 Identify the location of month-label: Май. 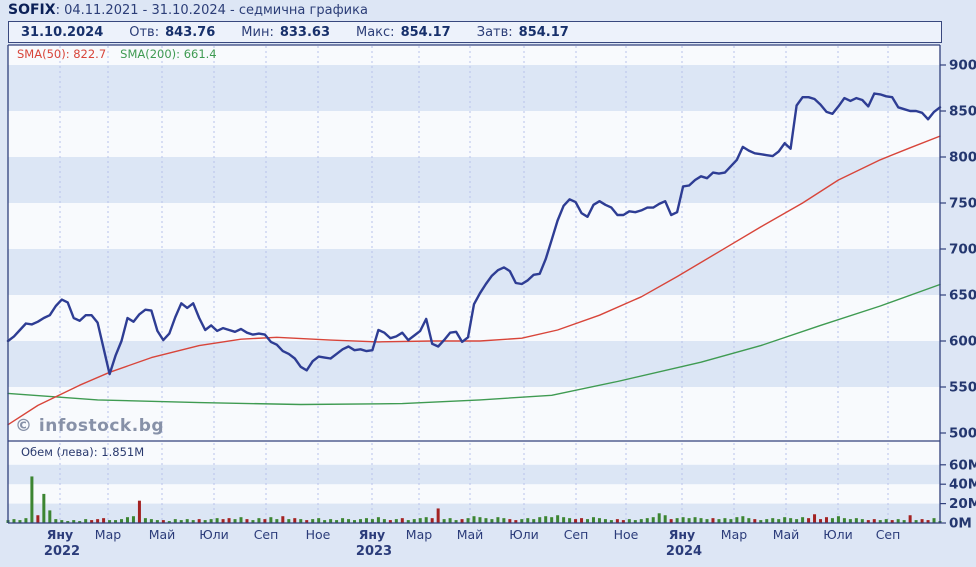
(470, 534).